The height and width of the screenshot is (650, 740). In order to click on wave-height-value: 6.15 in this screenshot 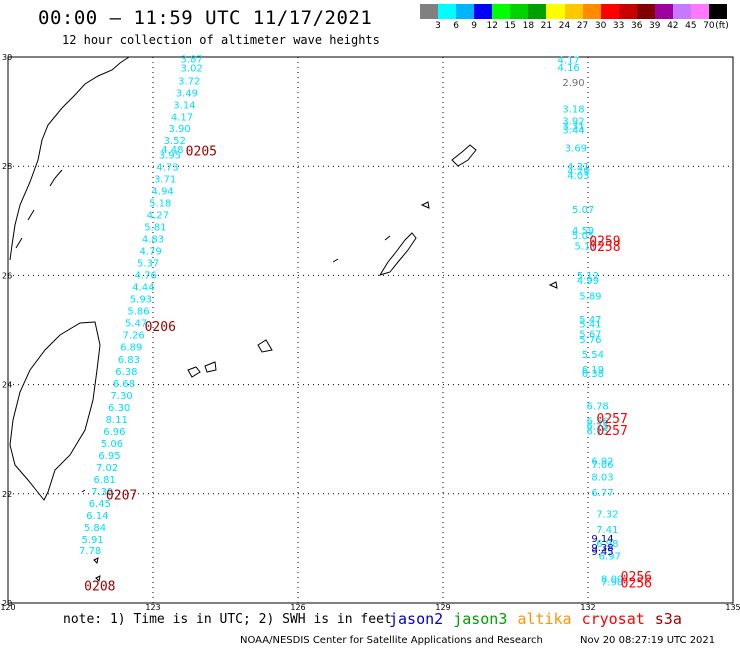, I will do `click(598, 431)`.